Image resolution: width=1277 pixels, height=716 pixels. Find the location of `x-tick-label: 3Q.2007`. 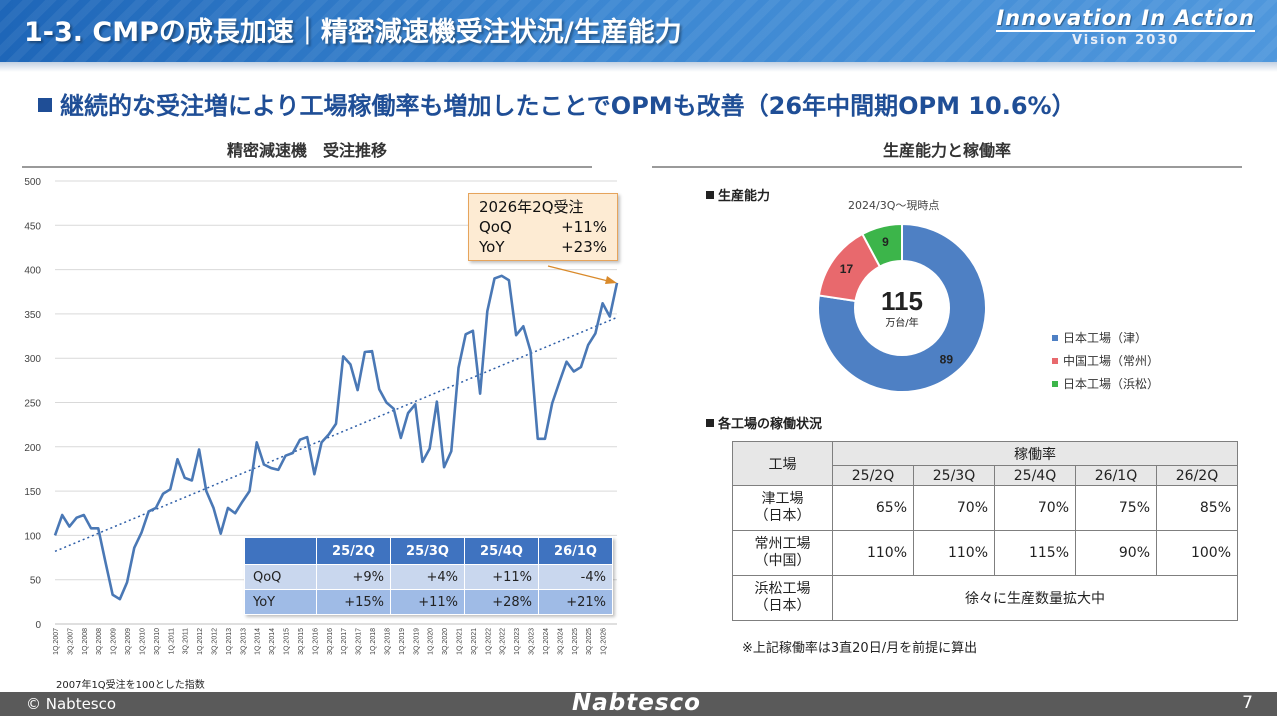

x-tick-label: 3Q.2007 is located at coordinates (70, 641).